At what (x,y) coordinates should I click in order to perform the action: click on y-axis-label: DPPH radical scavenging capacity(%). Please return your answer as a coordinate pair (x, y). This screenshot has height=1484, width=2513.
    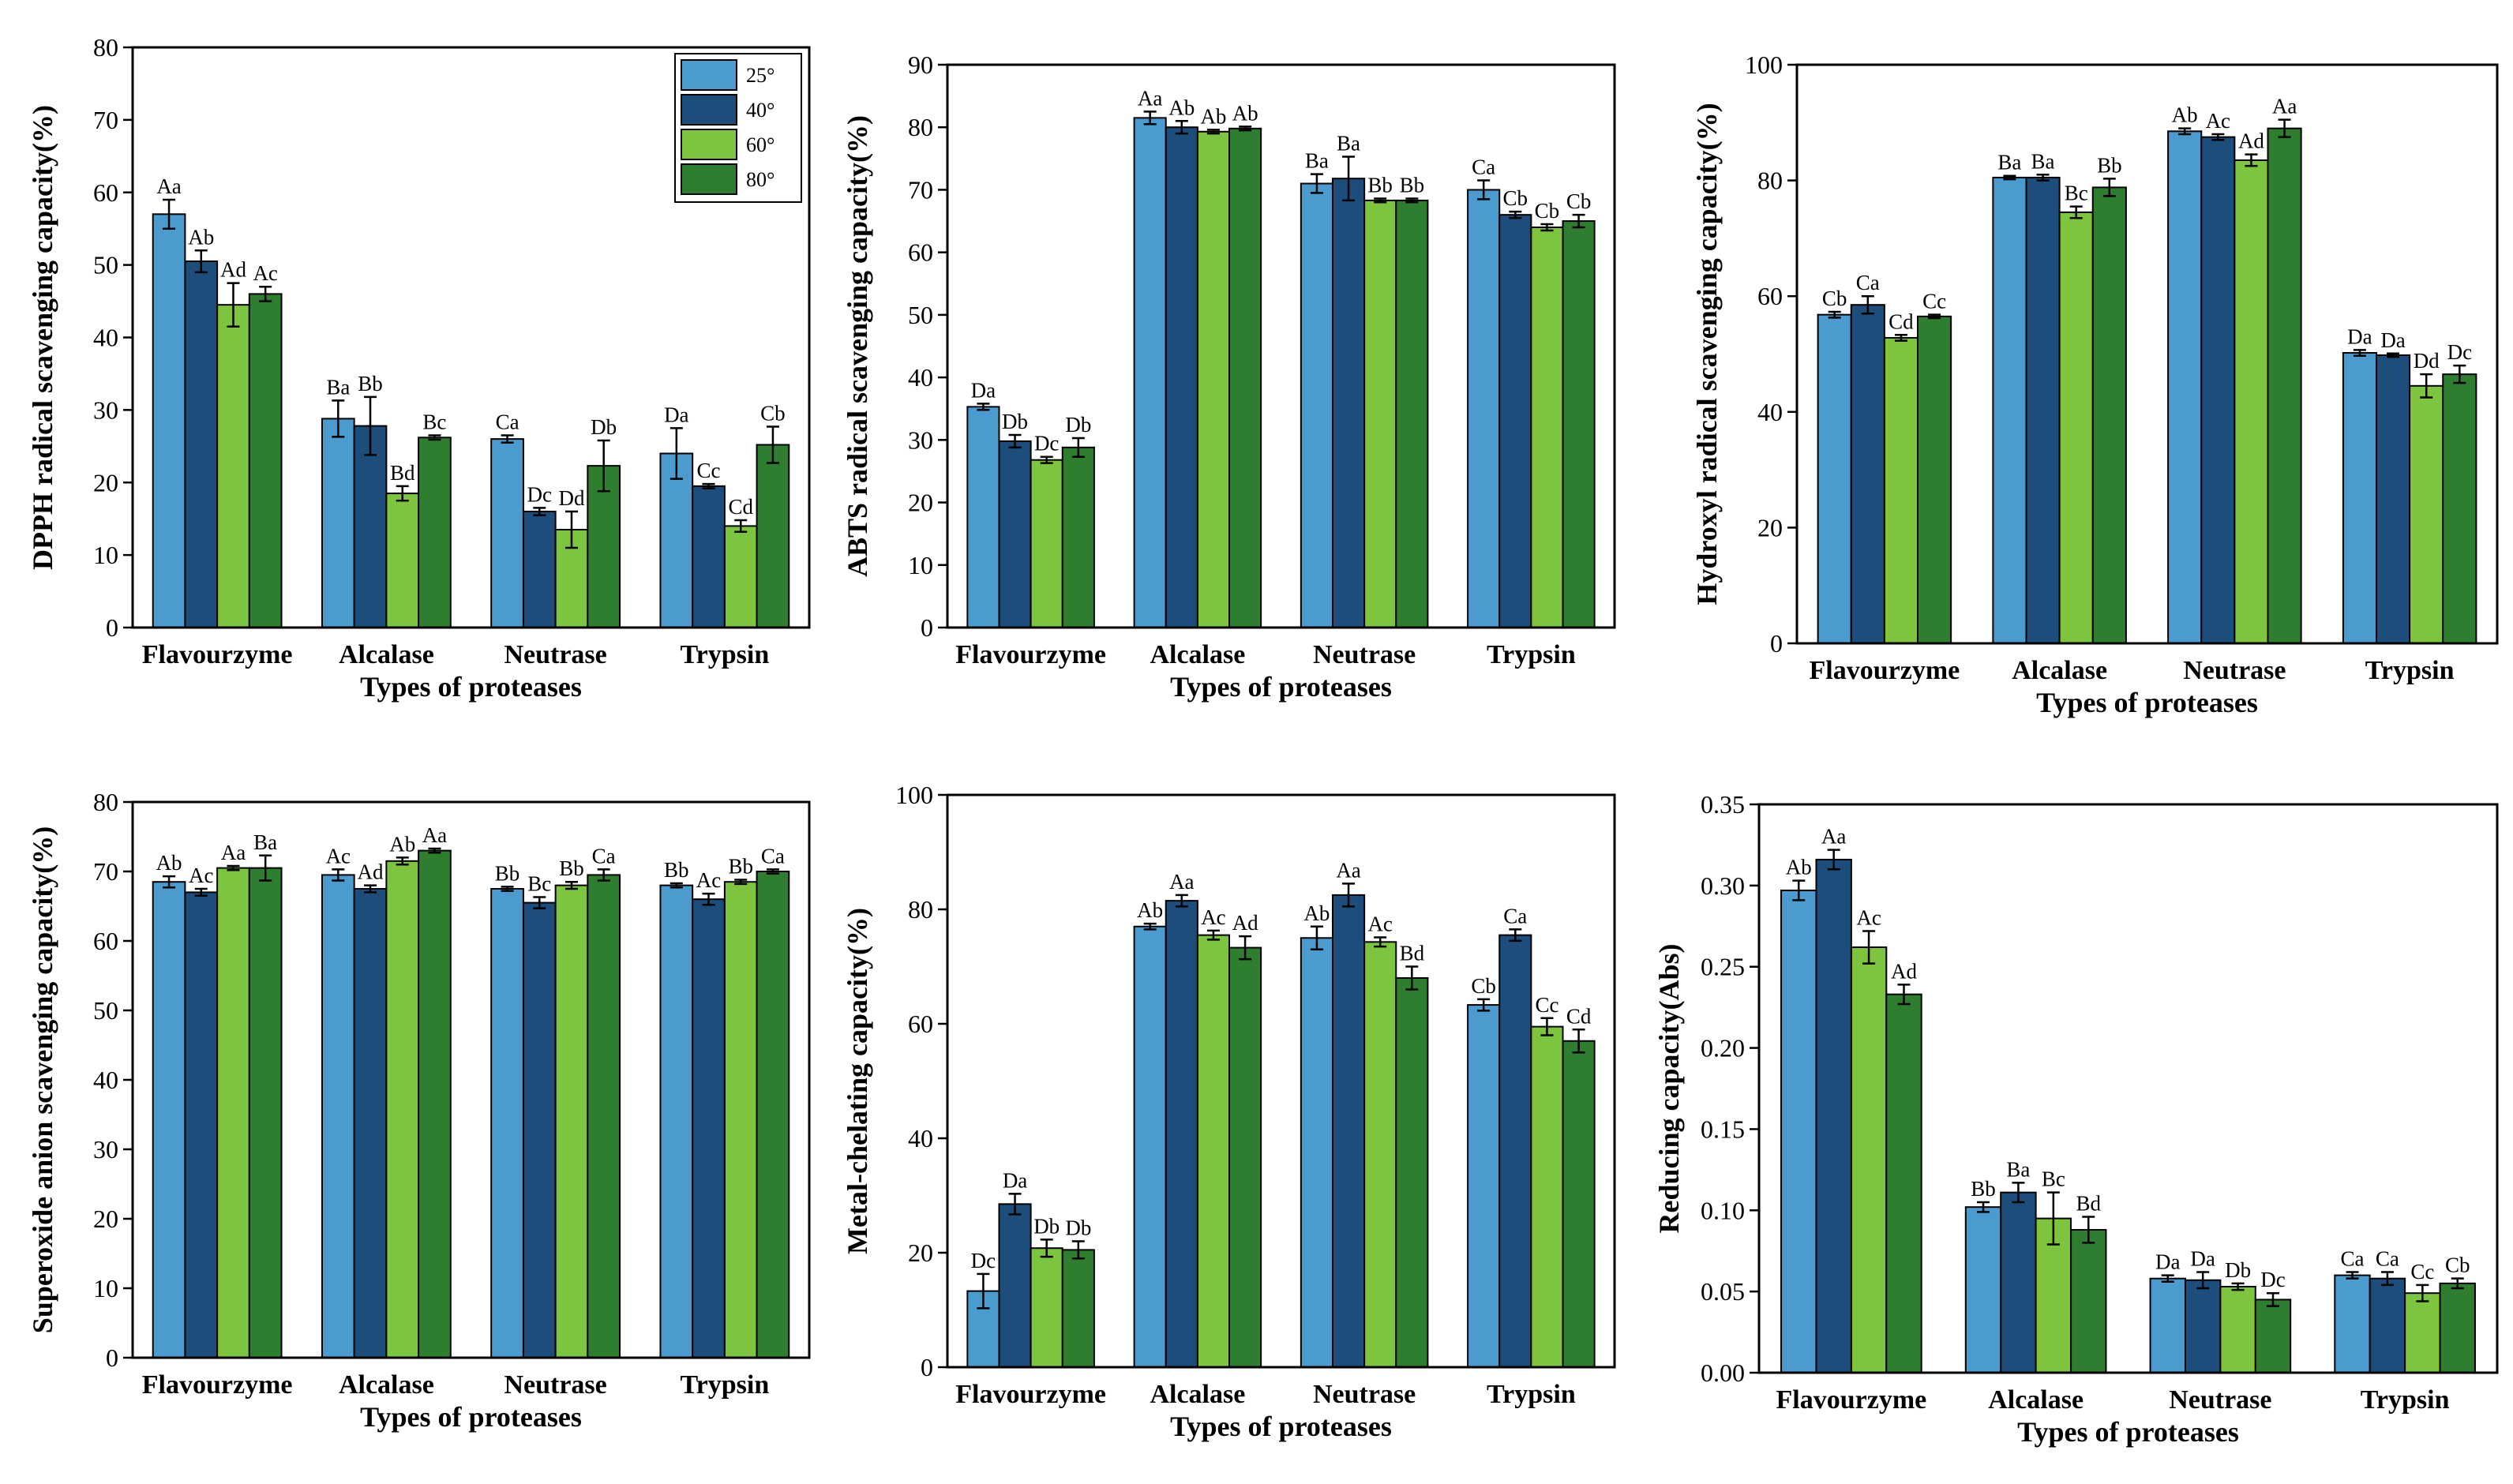
    Looking at the image, I should click on (43, 338).